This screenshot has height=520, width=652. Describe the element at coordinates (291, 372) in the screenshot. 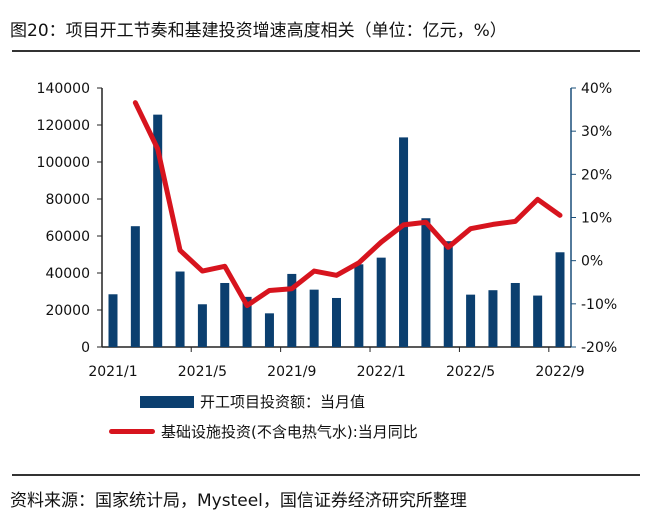

I see `x-tick-label: 2021/9` at that location.